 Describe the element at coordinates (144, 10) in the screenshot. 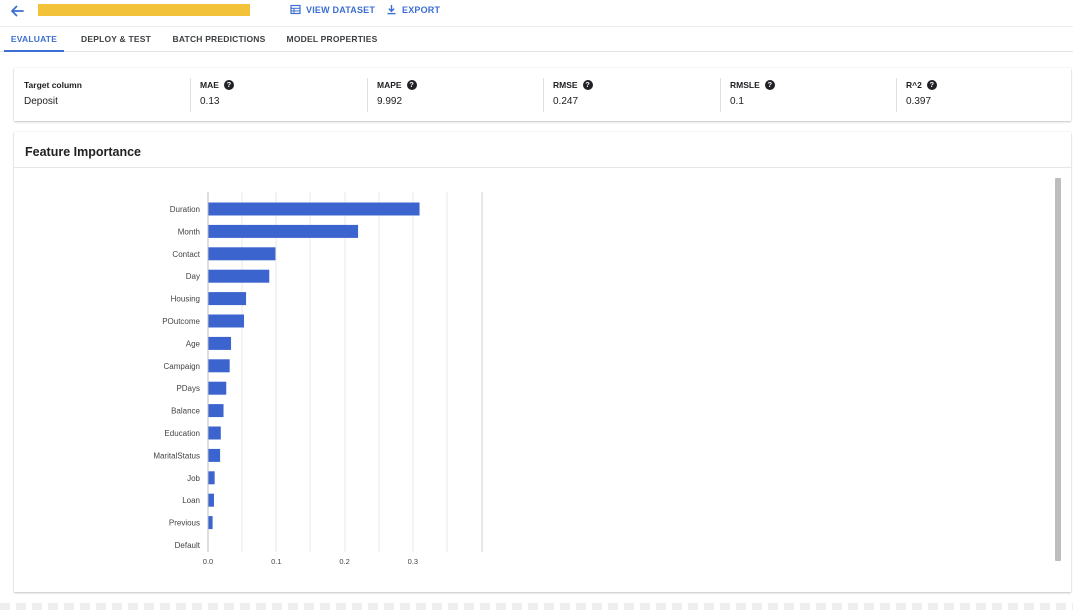

I see `redacted-model-name` at that location.